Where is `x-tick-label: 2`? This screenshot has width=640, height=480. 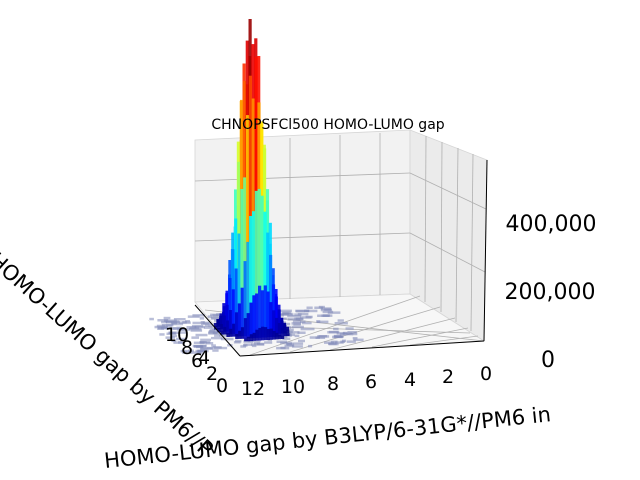
x-tick-label: 2 is located at coordinates (448, 377).